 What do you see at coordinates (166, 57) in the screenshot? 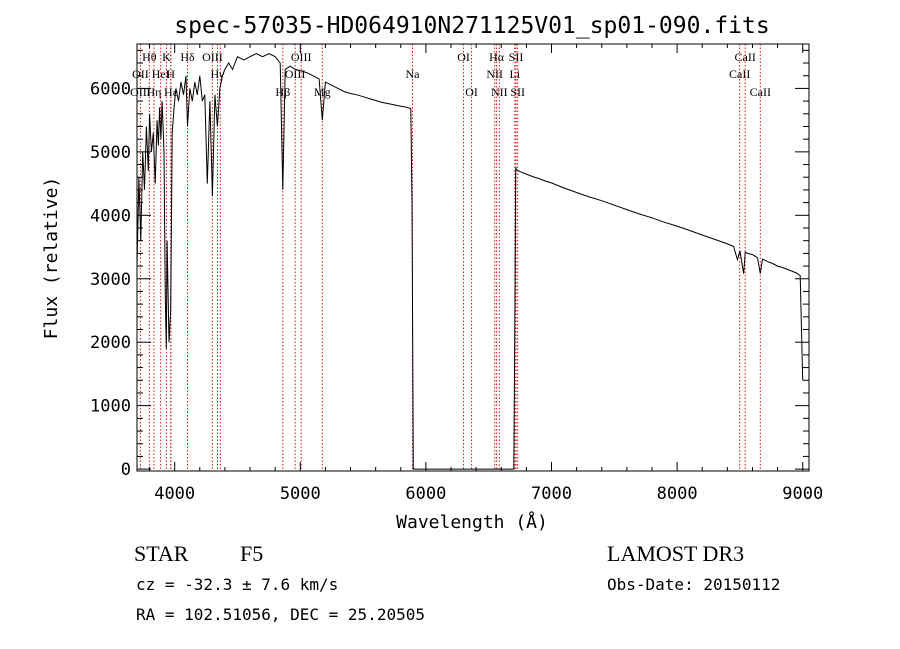
I see `line-label-k: K` at bounding box center [166, 57].